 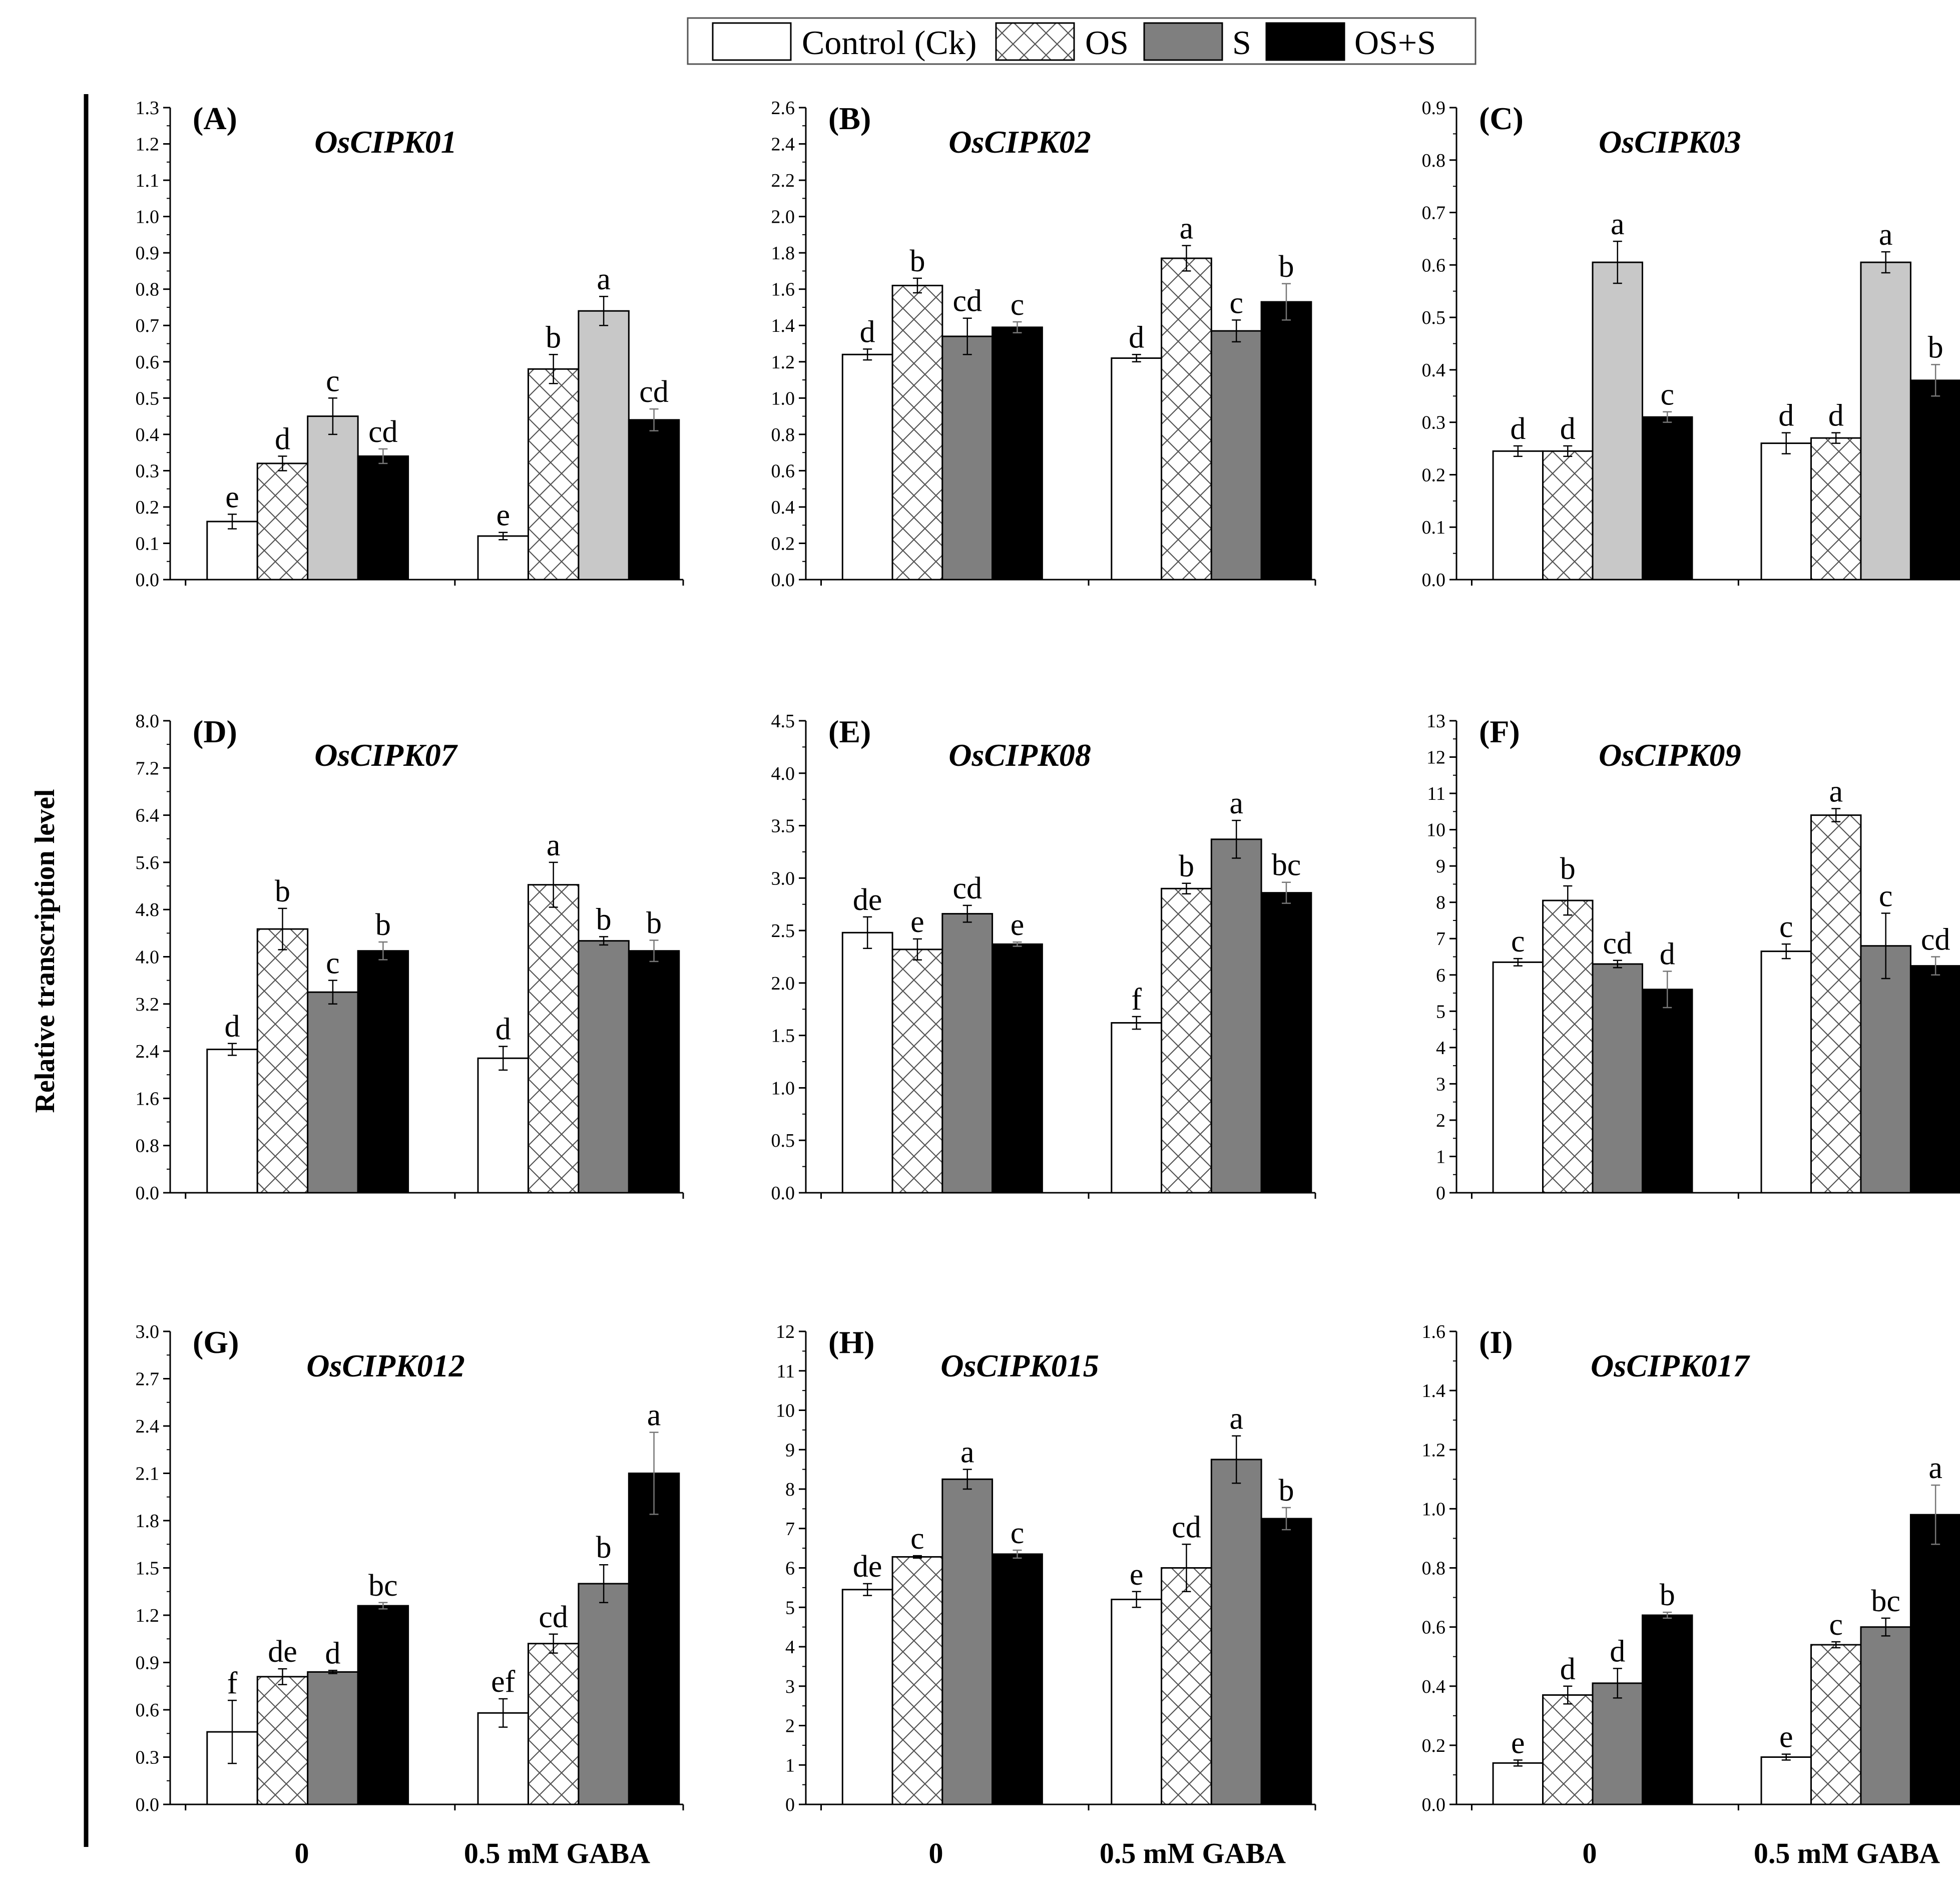 I want to click on panel-label: (G), so click(x=216, y=1342).